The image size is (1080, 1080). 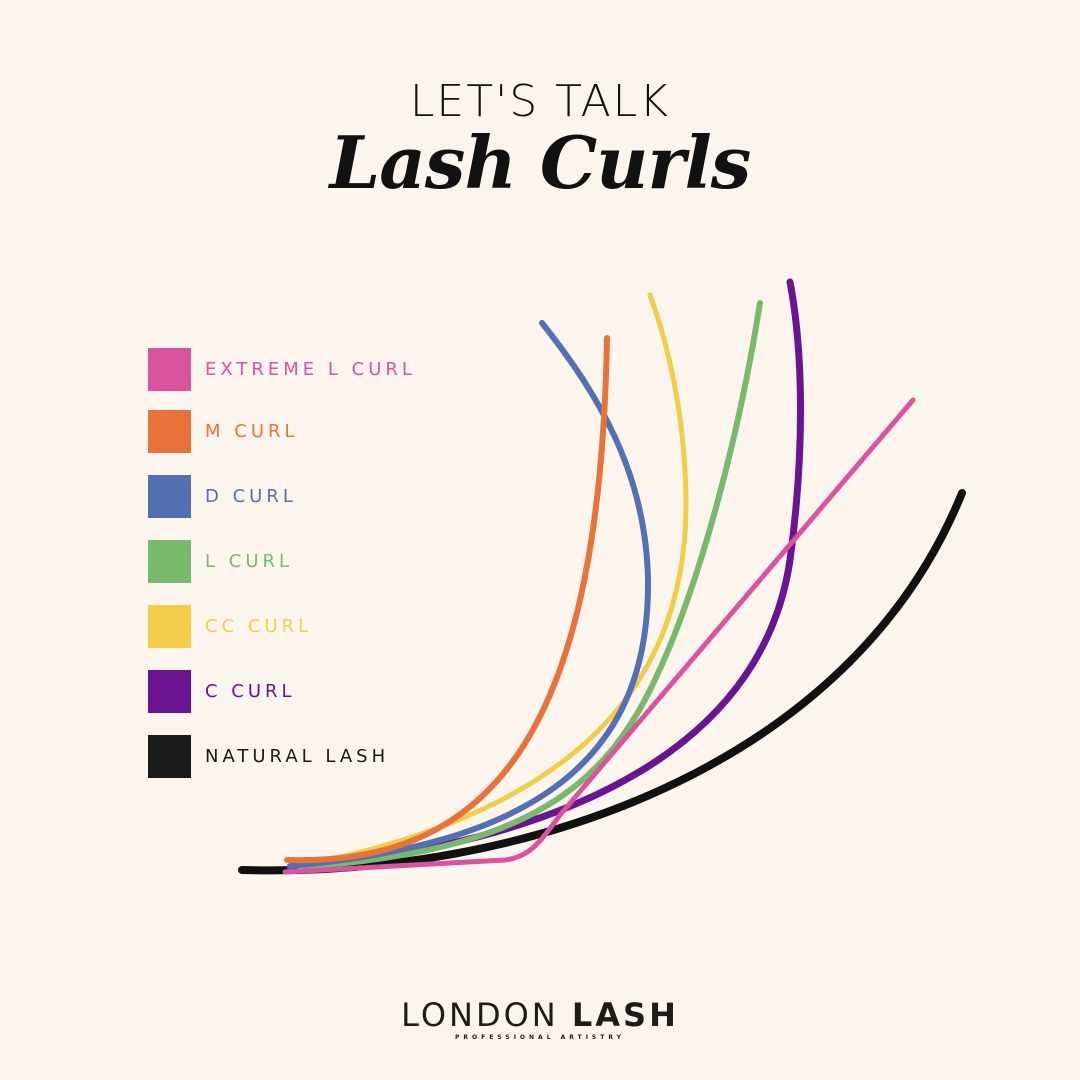 What do you see at coordinates (259, 626) in the screenshot?
I see `legend-label: CC CURL` at bounding box center [259, 626].